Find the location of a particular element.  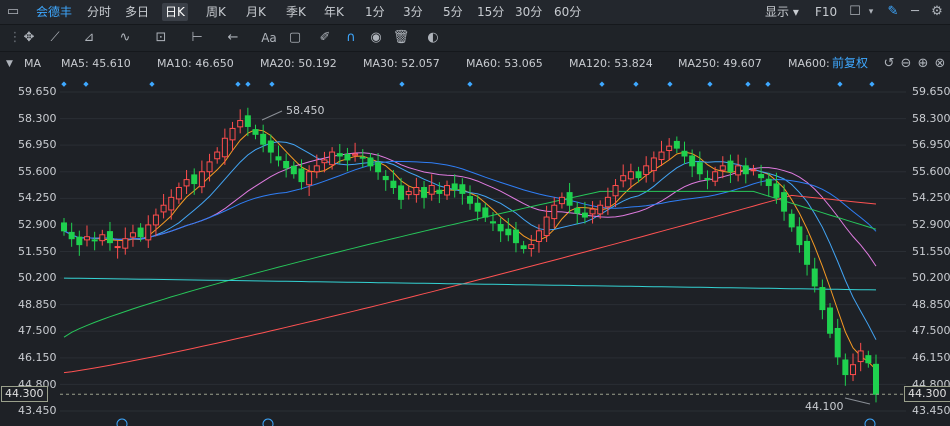

channel-tool-icon: ⊿ is located at coordinates (89, 37).